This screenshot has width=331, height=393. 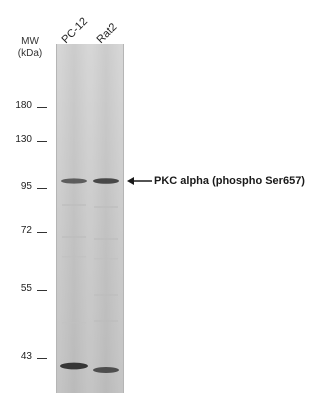 I want to click on band-label: PKC alpha (phospho Ser657), so click(x=229, y=181).